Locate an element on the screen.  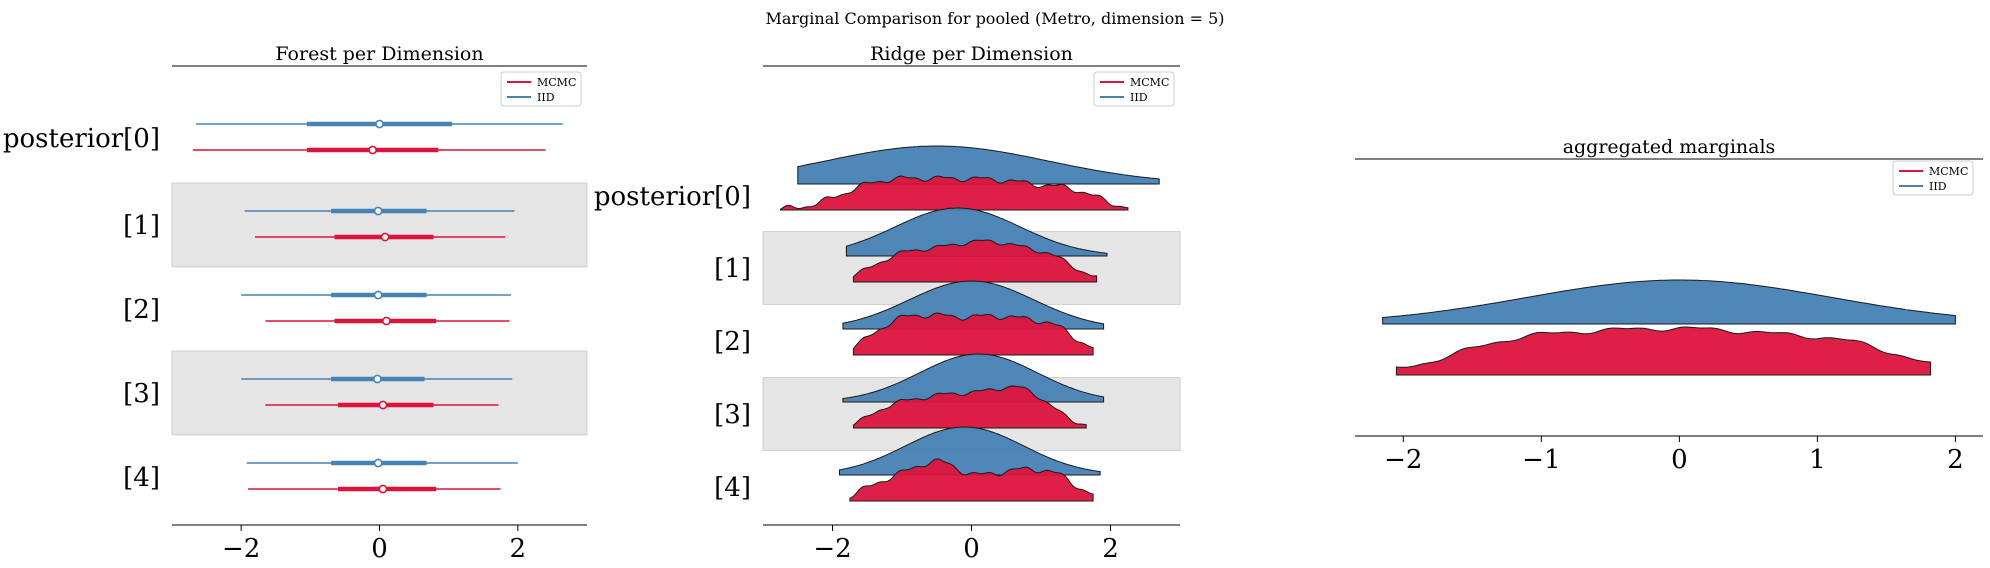
panel-title: Forest per Dimension is located at coordinates (379, 54).